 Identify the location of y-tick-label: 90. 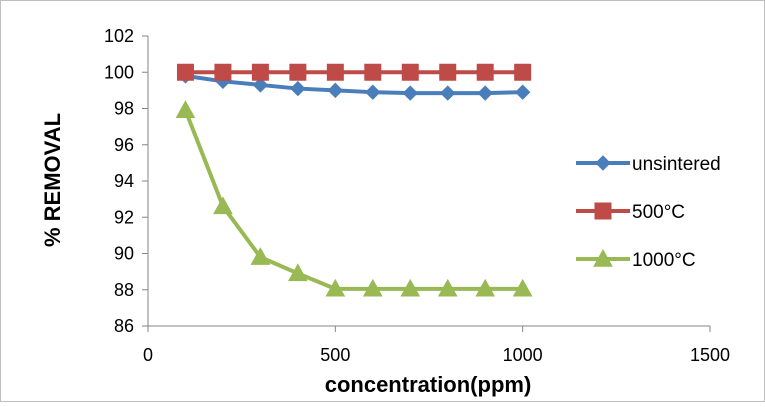
(124, 254).